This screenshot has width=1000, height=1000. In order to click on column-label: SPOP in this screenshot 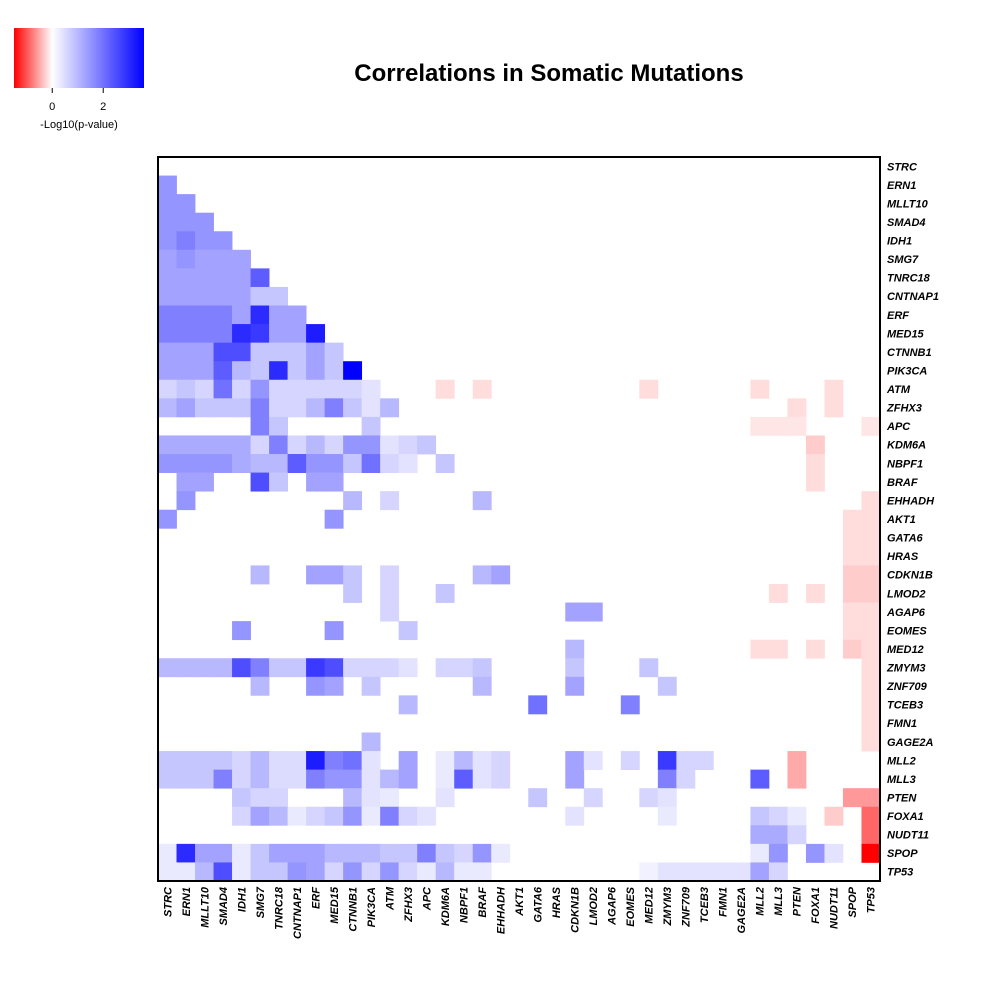, I will do `click(853, 901)`.